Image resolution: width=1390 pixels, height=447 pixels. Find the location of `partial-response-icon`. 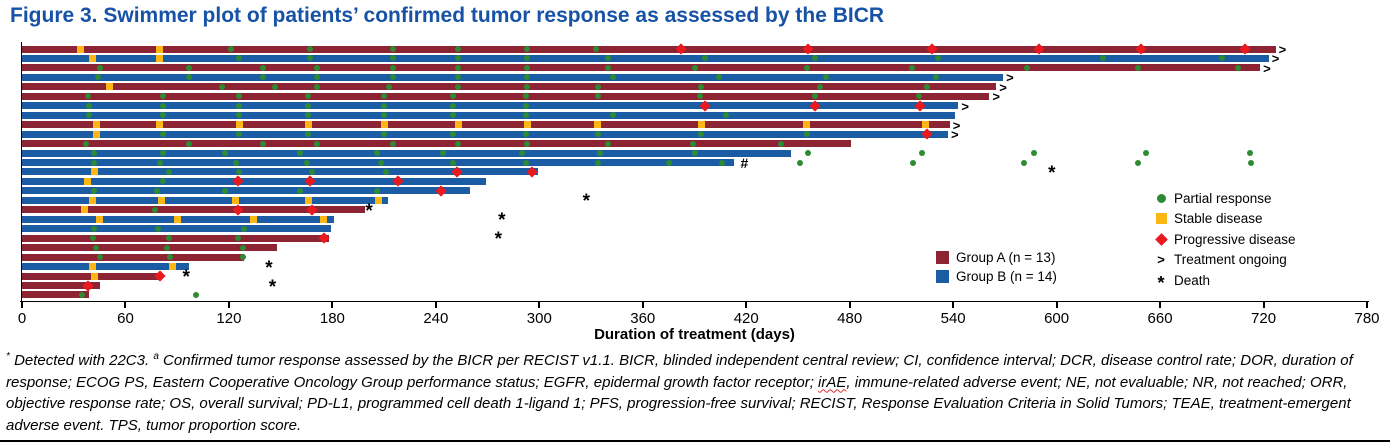

partial-response-icon is located at coordinates (1161, 198).